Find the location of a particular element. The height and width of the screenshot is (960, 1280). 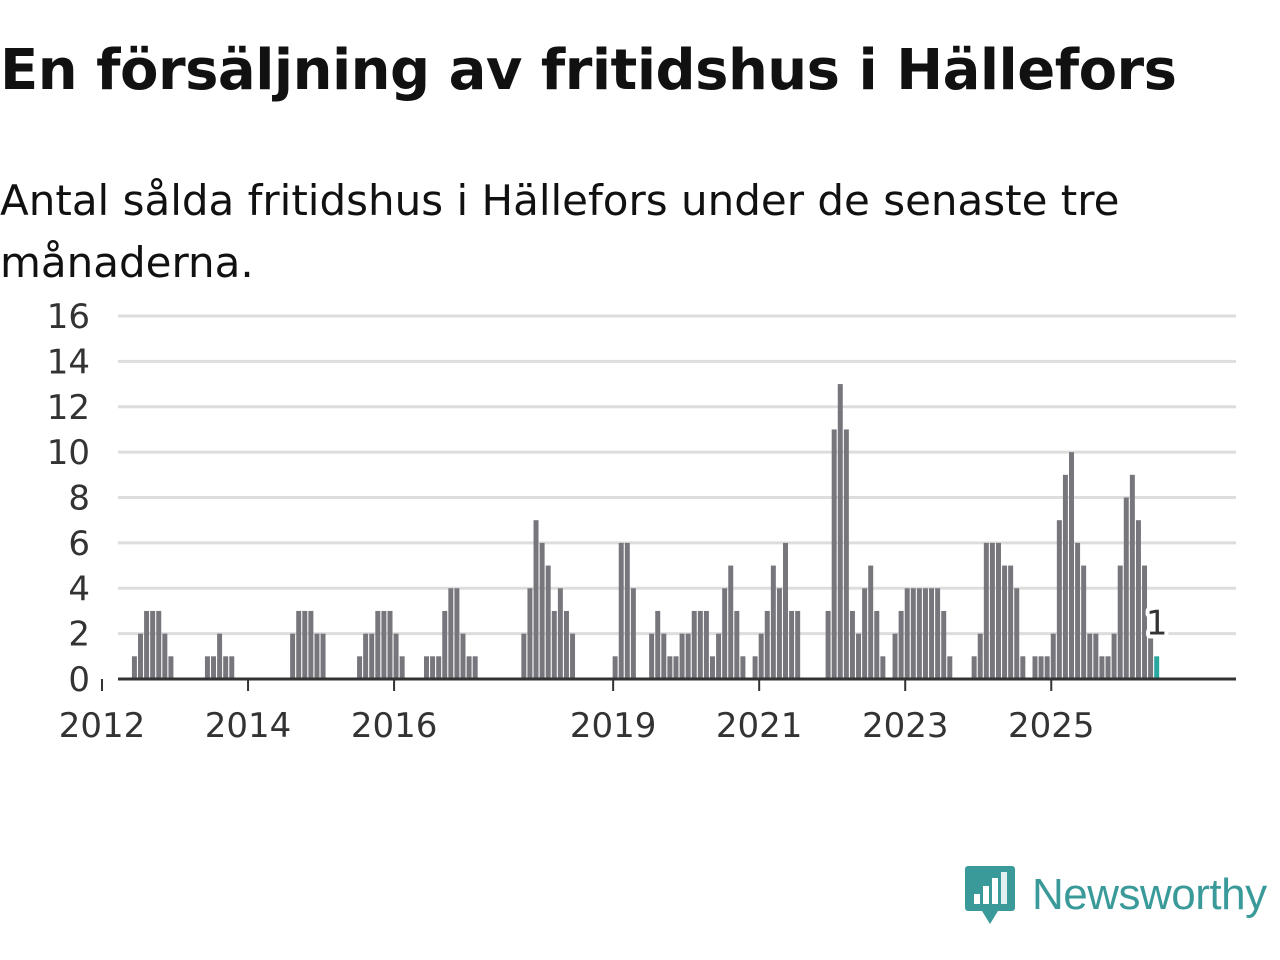

last-value-label: 11 is located at coordinates (1157, 623).